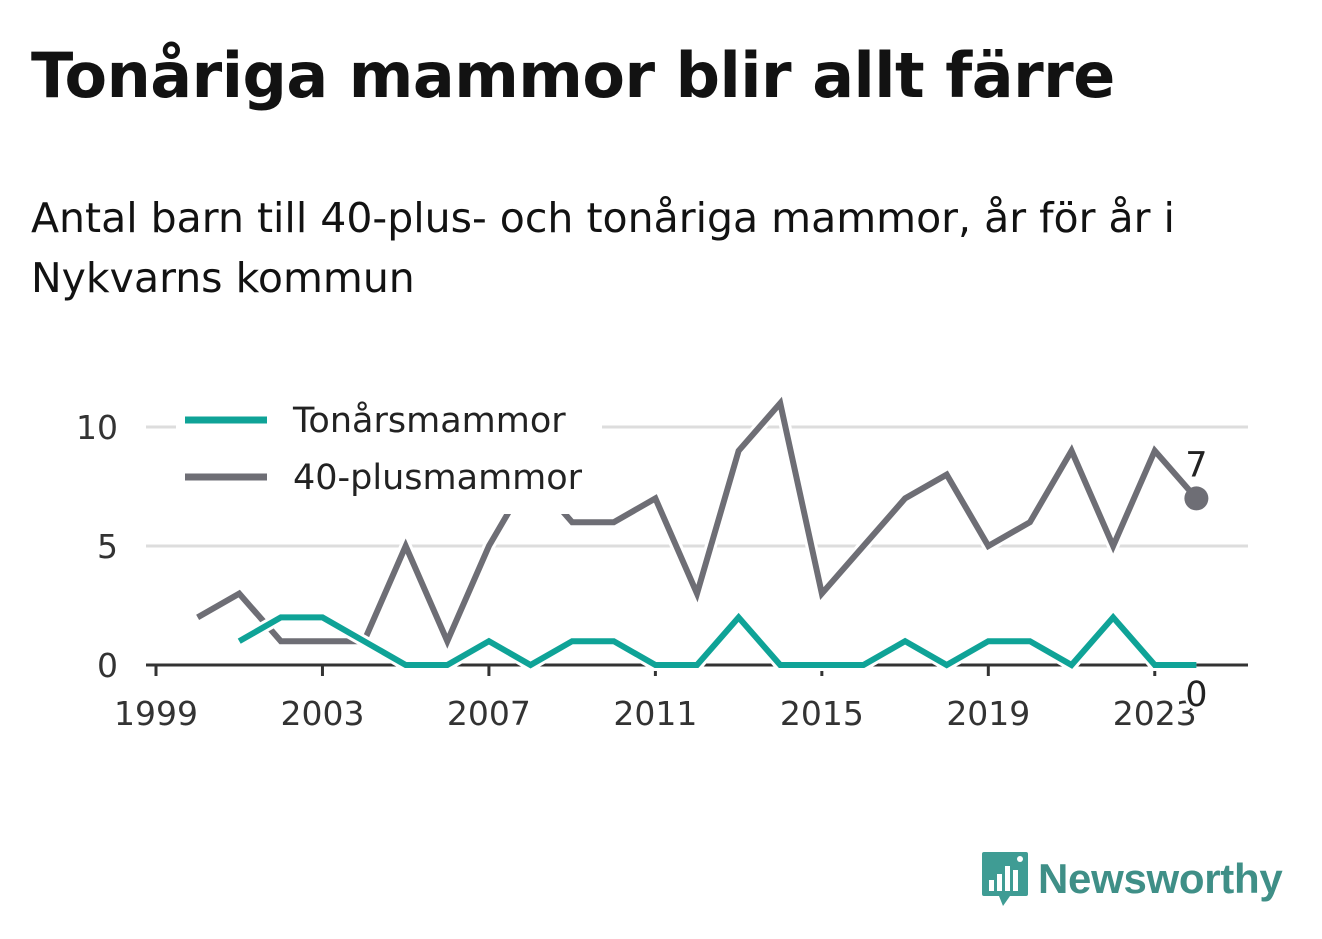 The image size is (1322, 939). I want to click on x-tick-label: 2023, so click(1155, 713).